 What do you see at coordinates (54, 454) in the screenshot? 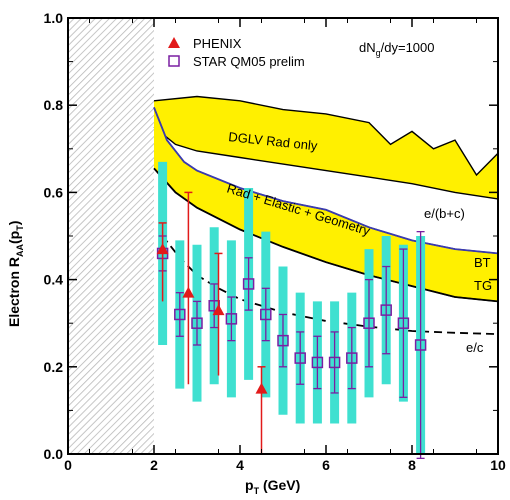
I see `y-tick-label-0: 0.0` at bounding box center [54, 454].